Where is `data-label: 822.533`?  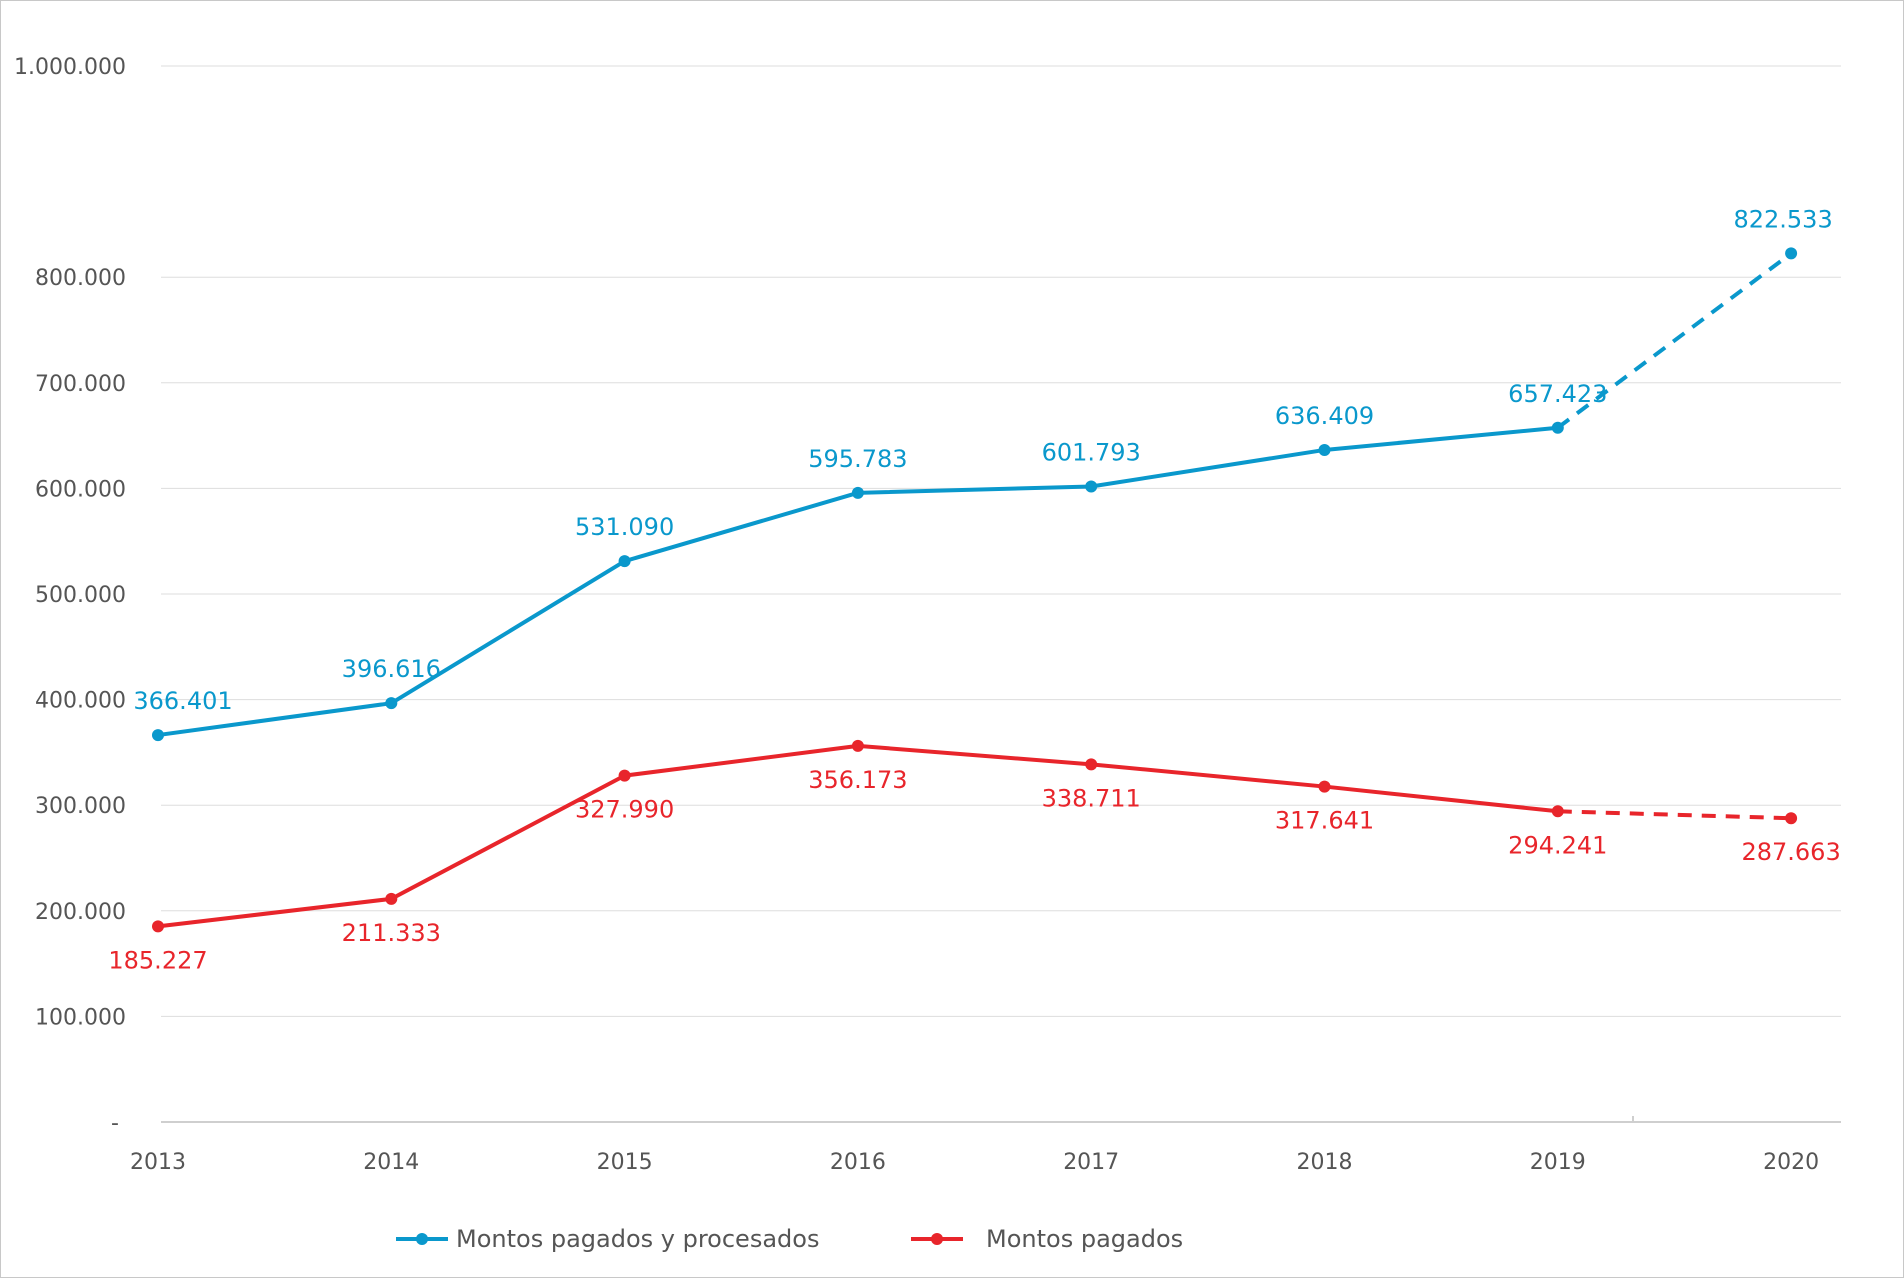
data-label: 822.533 is located at coordinates (1782, 219).